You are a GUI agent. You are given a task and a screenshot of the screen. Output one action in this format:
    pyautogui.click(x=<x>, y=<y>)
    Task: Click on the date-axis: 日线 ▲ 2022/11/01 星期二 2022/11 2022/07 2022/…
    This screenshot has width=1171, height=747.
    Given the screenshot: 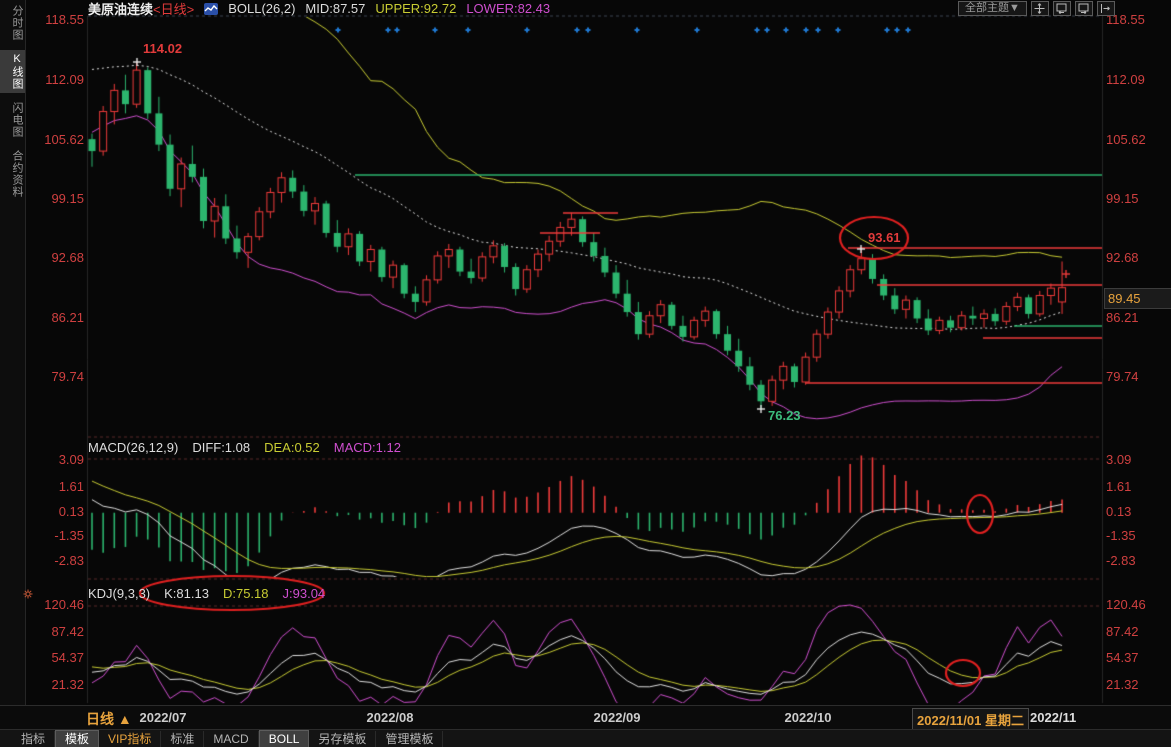 What is the action you would take?
    pyautogui.click(x=585, y=718)
    